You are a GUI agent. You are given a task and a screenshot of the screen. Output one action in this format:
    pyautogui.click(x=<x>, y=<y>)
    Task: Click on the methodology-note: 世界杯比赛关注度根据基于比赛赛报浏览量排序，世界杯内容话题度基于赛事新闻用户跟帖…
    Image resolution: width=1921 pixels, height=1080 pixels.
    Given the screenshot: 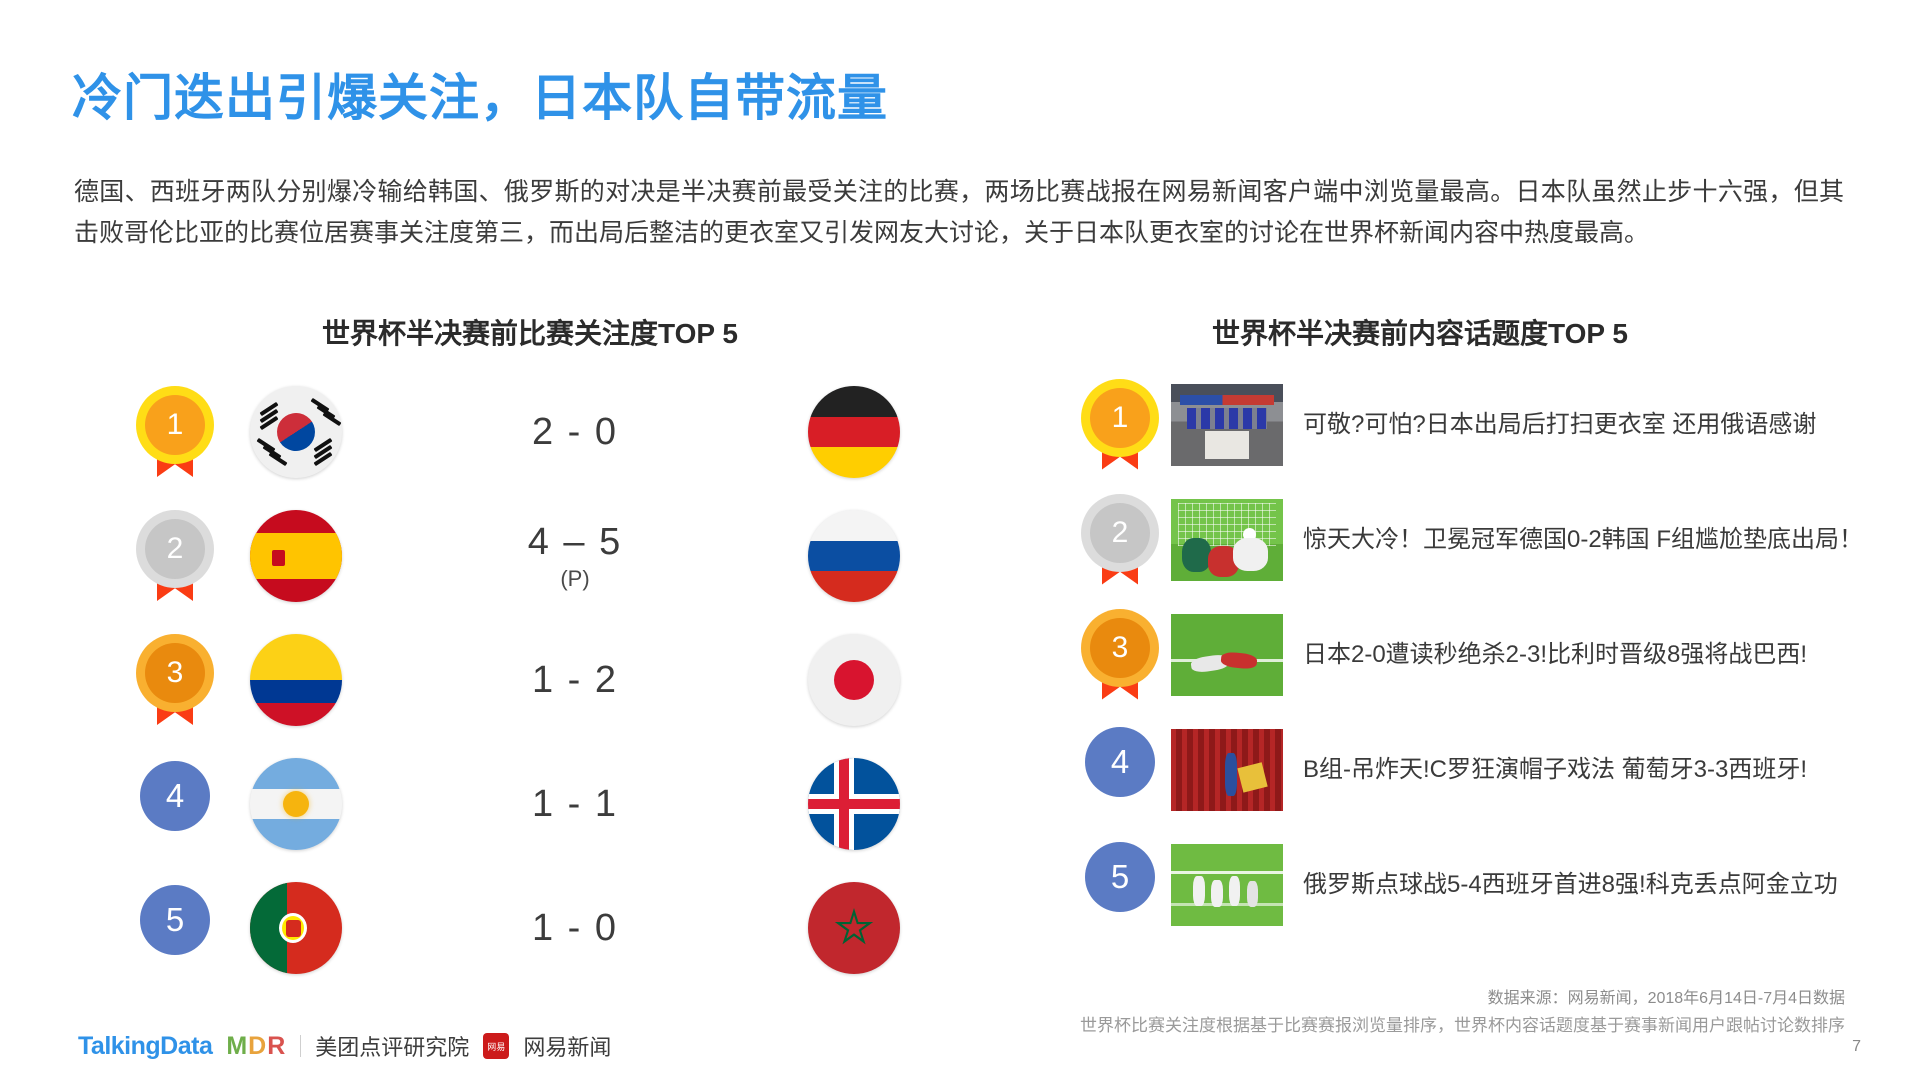 What is the action you would take?
    pyautogui.click(x=1462, y=1025)
    